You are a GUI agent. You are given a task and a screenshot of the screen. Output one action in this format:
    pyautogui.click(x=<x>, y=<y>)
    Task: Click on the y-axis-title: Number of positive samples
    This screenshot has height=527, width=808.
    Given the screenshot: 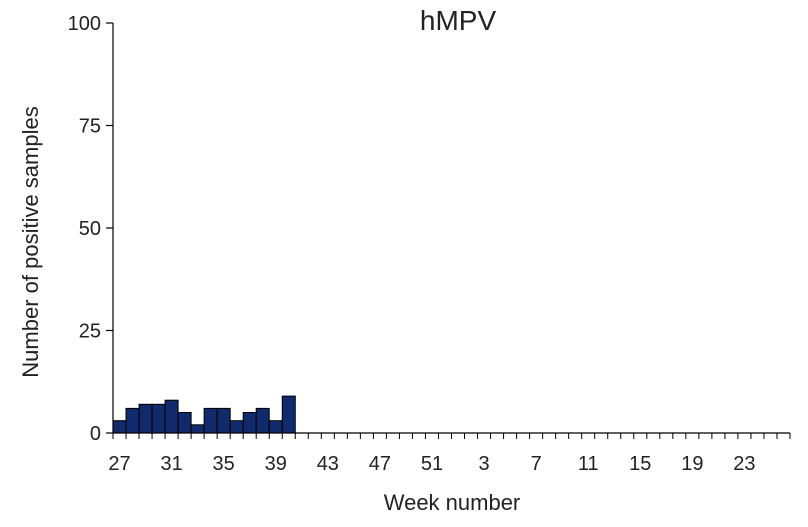 What is the action you would take?
    pyautogui.click(x=30, y=241)
    